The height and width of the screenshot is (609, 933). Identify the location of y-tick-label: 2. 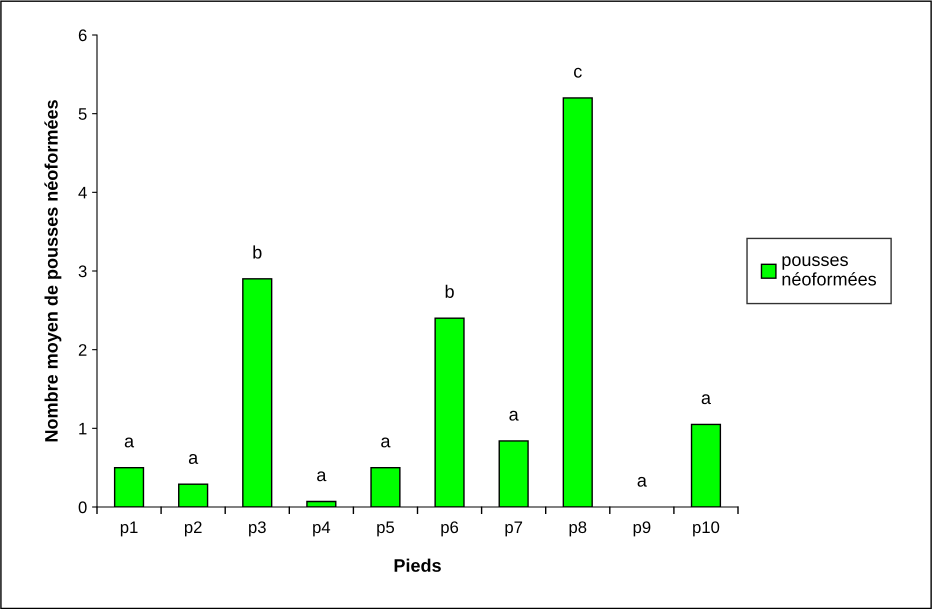
(82, 350).